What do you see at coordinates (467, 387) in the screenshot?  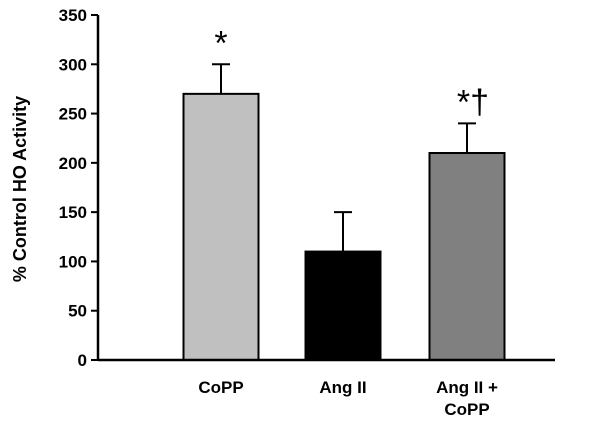 I see `category-label-line: Ang II +` at bounding box center [467, 387].